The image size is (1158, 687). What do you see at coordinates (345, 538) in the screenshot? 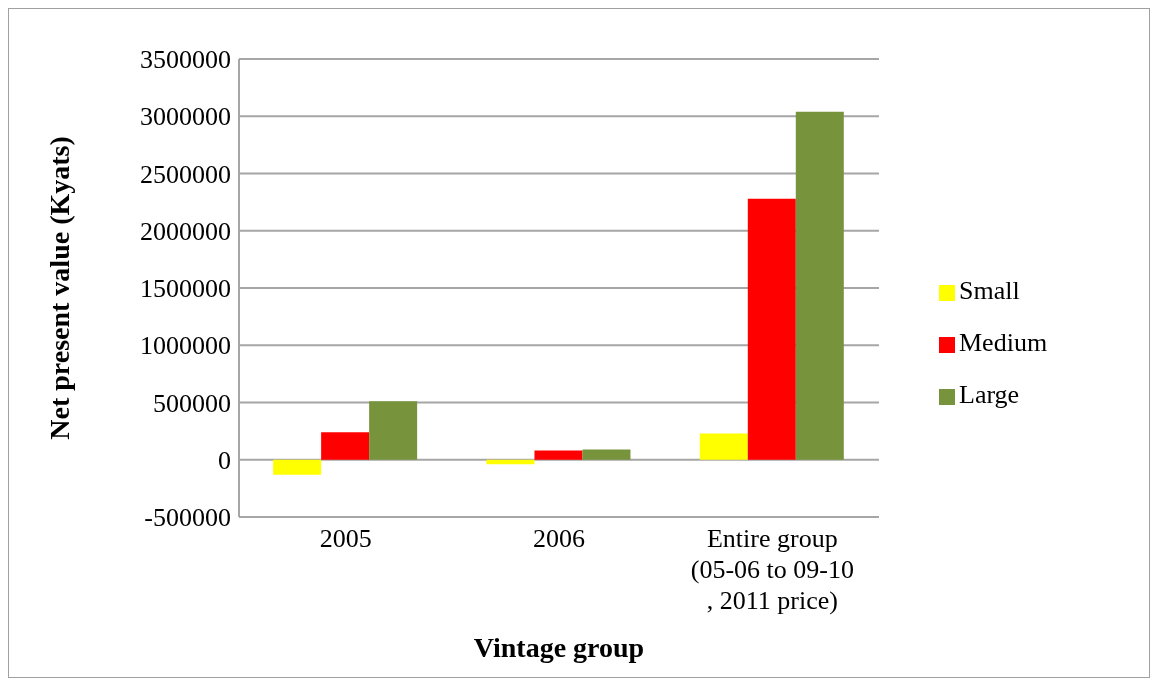
I see `x-tick-label: 2005` at bounding box center [345, 538].